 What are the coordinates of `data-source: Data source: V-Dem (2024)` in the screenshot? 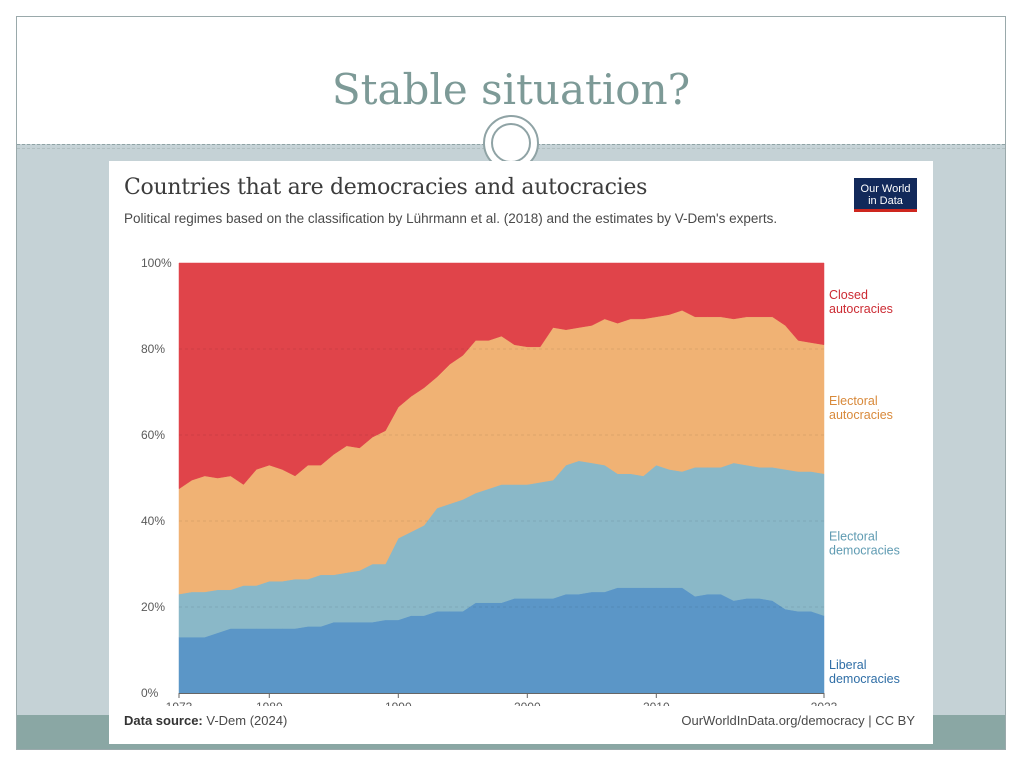 It's located at (205, 720).